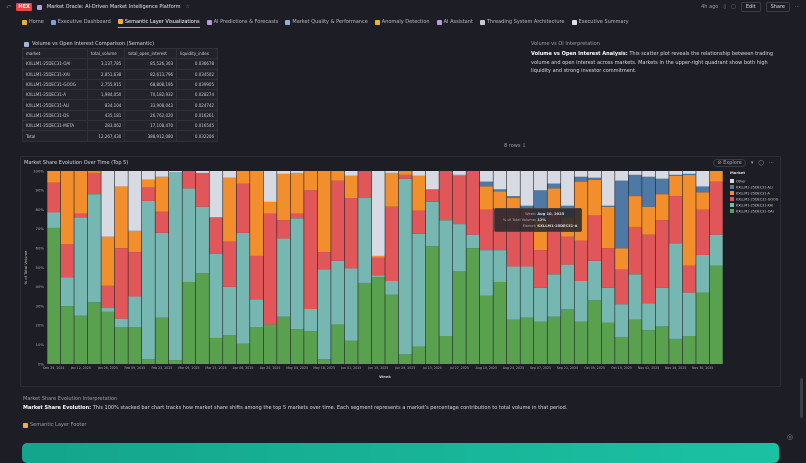 The width and height of the screenshot is (806, 463). Describe the element at coordinates (790, 437) in the screenshot. I see `help-icon: ◎` at that location.